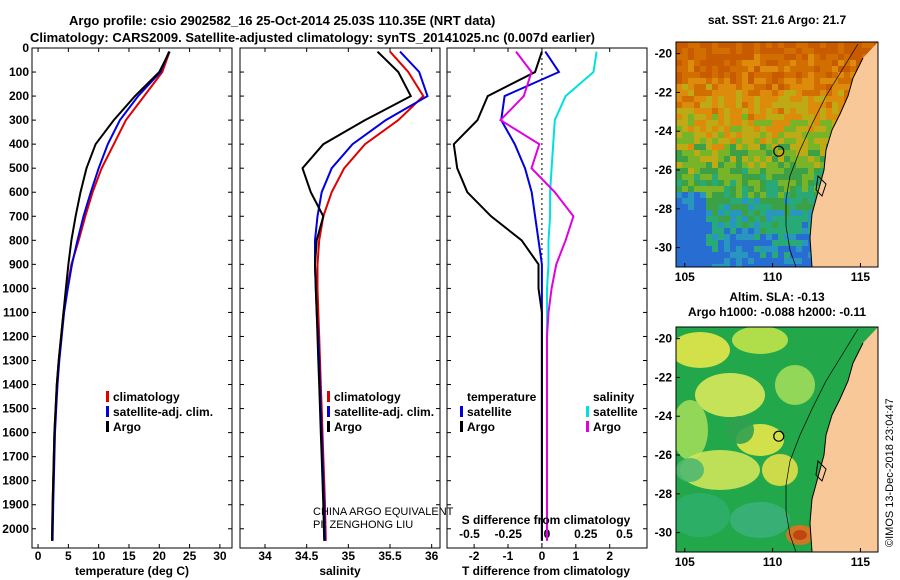 The height and width of the screenshot is (580, 900). I want to click on top-x-tick-label: 0.5, so click(624, 534).